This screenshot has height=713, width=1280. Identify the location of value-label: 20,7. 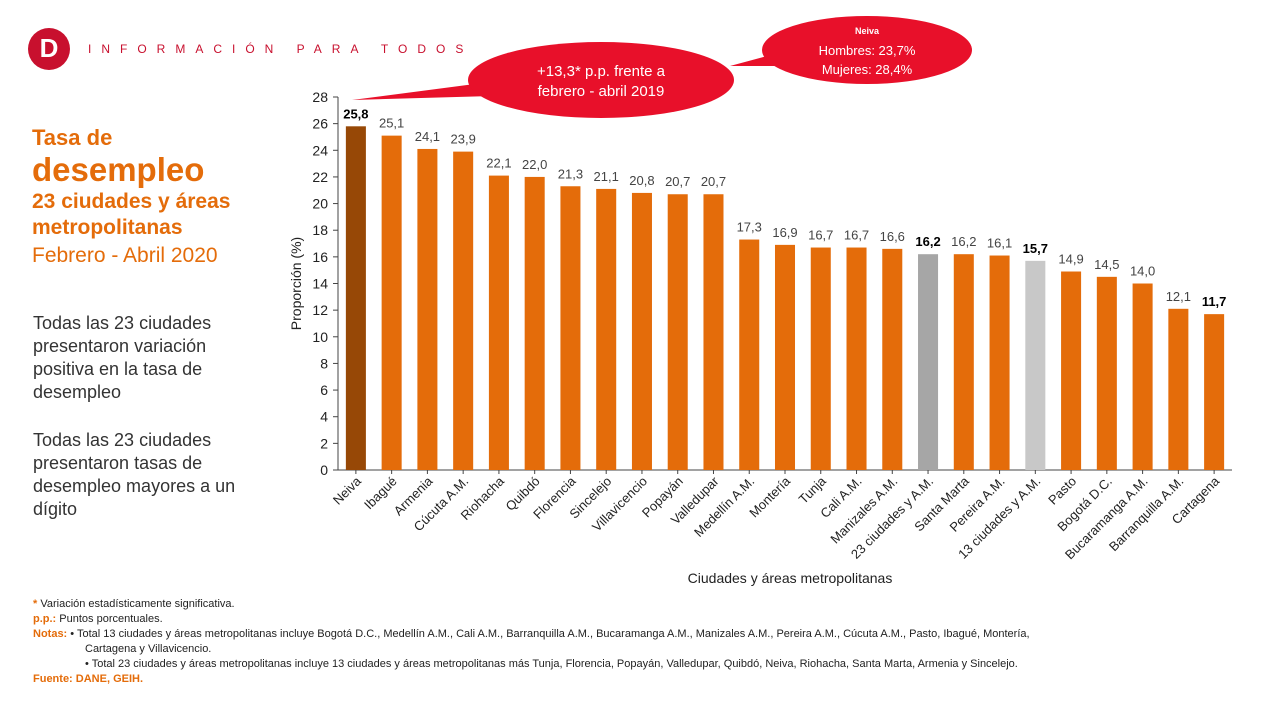
(677, 181).